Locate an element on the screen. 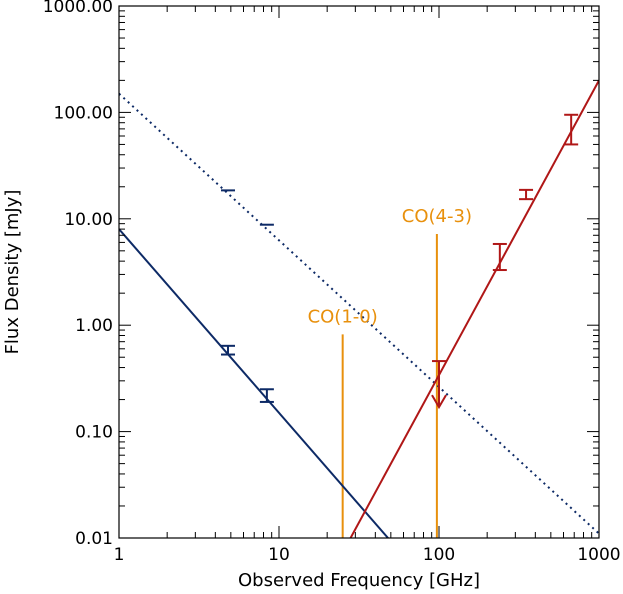 This screenshot has width=623, height=594. y-tick-label: 0.10 is located at coordinates (94, 433).